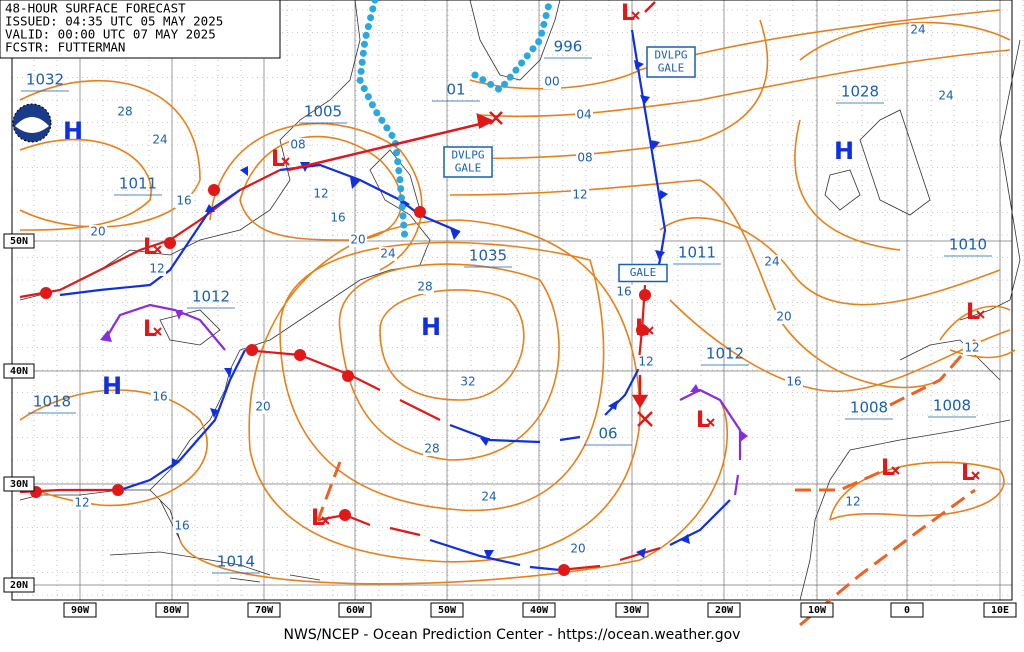 The image size is (1024, 652). Describe the element at coordinates (355, 610) in the screenshot. I see `longitude-label: 60W` at that location.